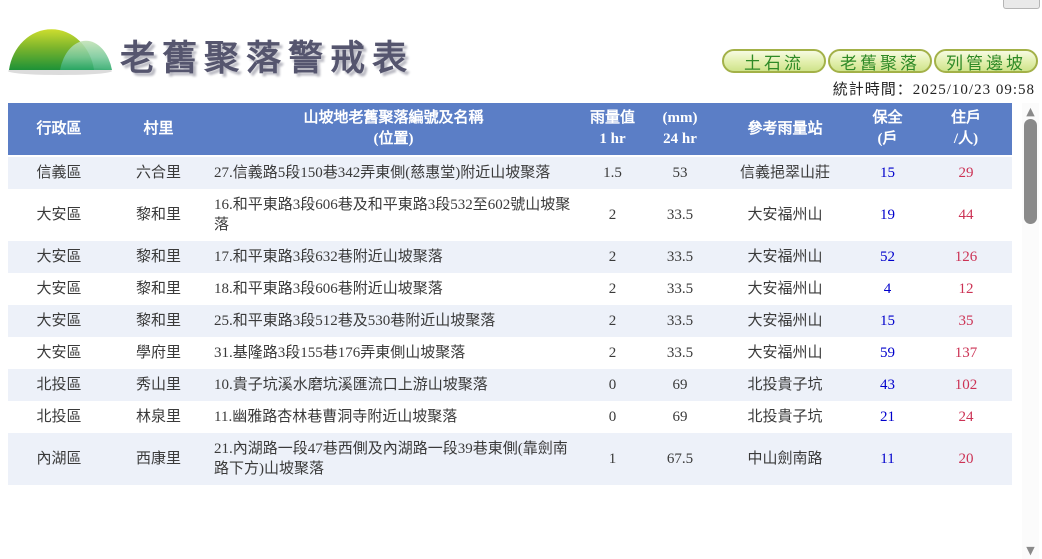  What do you see at coordinates (158, 353) in the screenshot?
I see `cell-village: 學府里` at bounding box center [158, 353].